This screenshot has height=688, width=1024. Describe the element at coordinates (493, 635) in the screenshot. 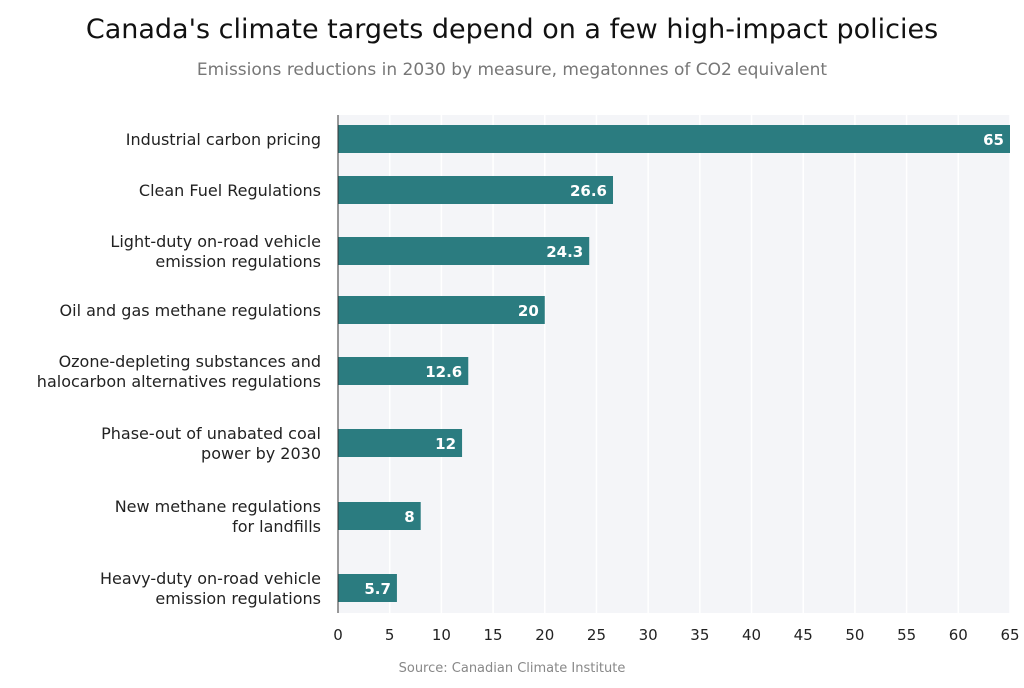

I see `x-tick-label: 15` at that location.